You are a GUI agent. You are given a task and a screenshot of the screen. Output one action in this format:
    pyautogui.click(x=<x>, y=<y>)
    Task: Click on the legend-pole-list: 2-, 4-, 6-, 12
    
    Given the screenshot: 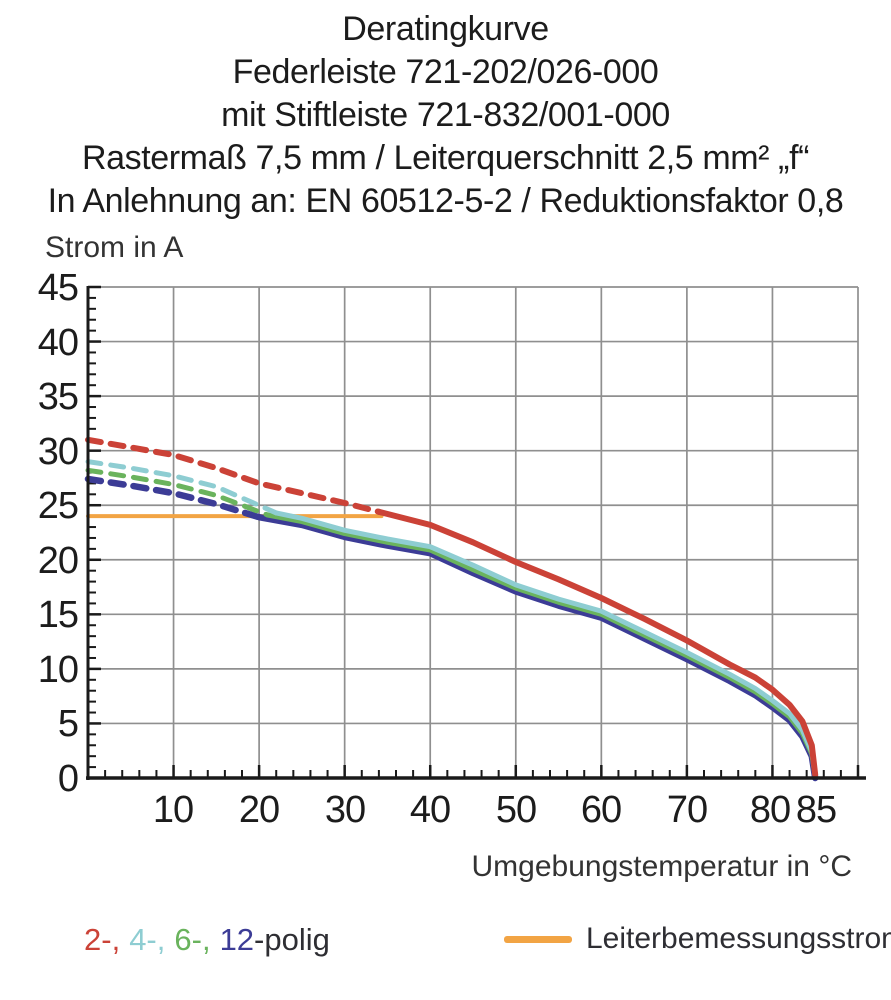 What is the action you would take?
    pyautogui.click(x=169, y=939)
    